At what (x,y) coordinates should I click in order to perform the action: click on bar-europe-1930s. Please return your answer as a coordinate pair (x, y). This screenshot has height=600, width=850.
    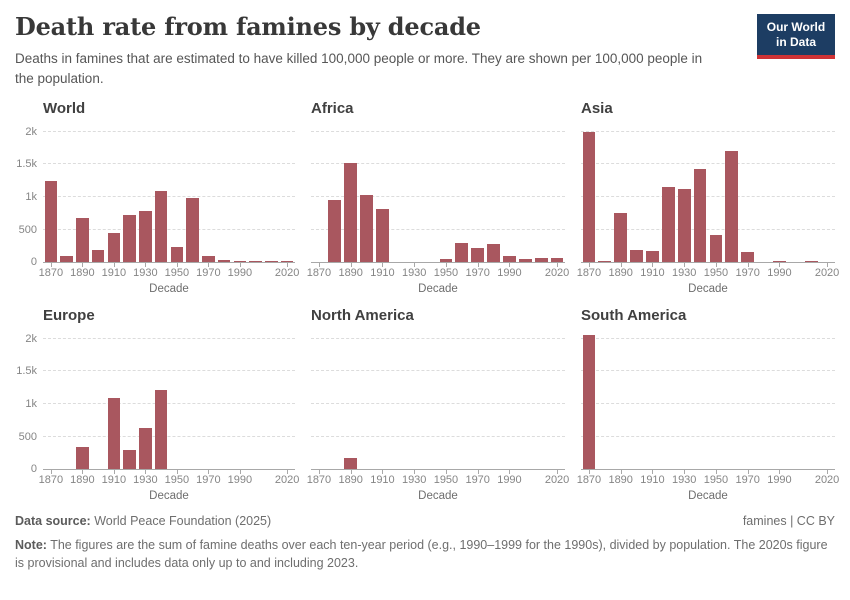
    Looking at the image, I should click on (145, 449).